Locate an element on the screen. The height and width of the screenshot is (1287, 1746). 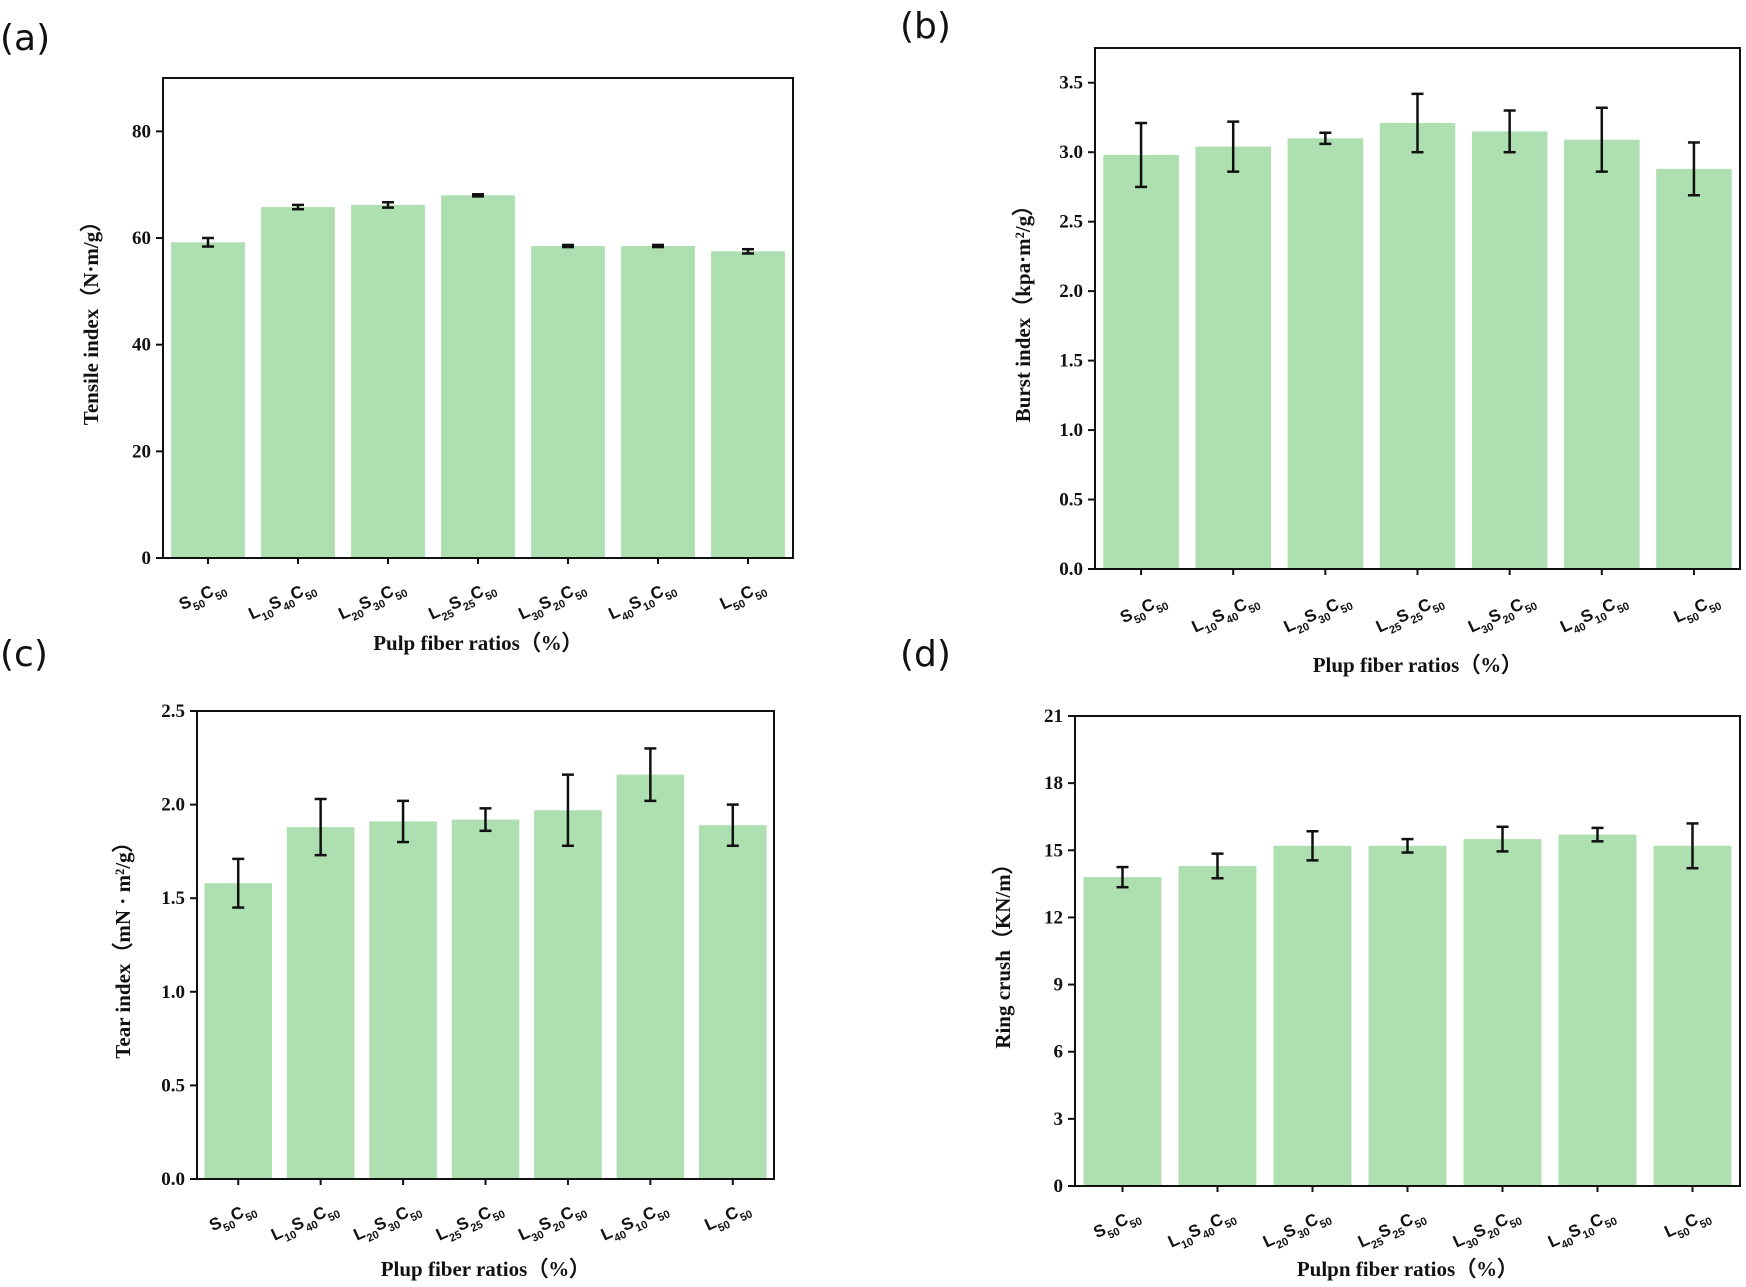
y-axis-title: Tensile index（N·m/g） is located at coordinates (91, 318).